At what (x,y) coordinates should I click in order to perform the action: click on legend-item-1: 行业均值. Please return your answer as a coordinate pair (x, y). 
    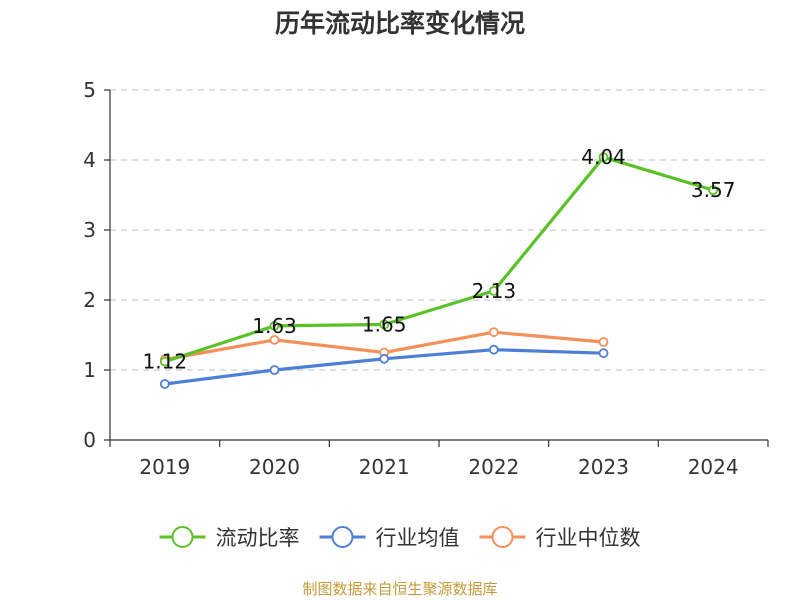
    Looking at the image, I should click on (389, 538).